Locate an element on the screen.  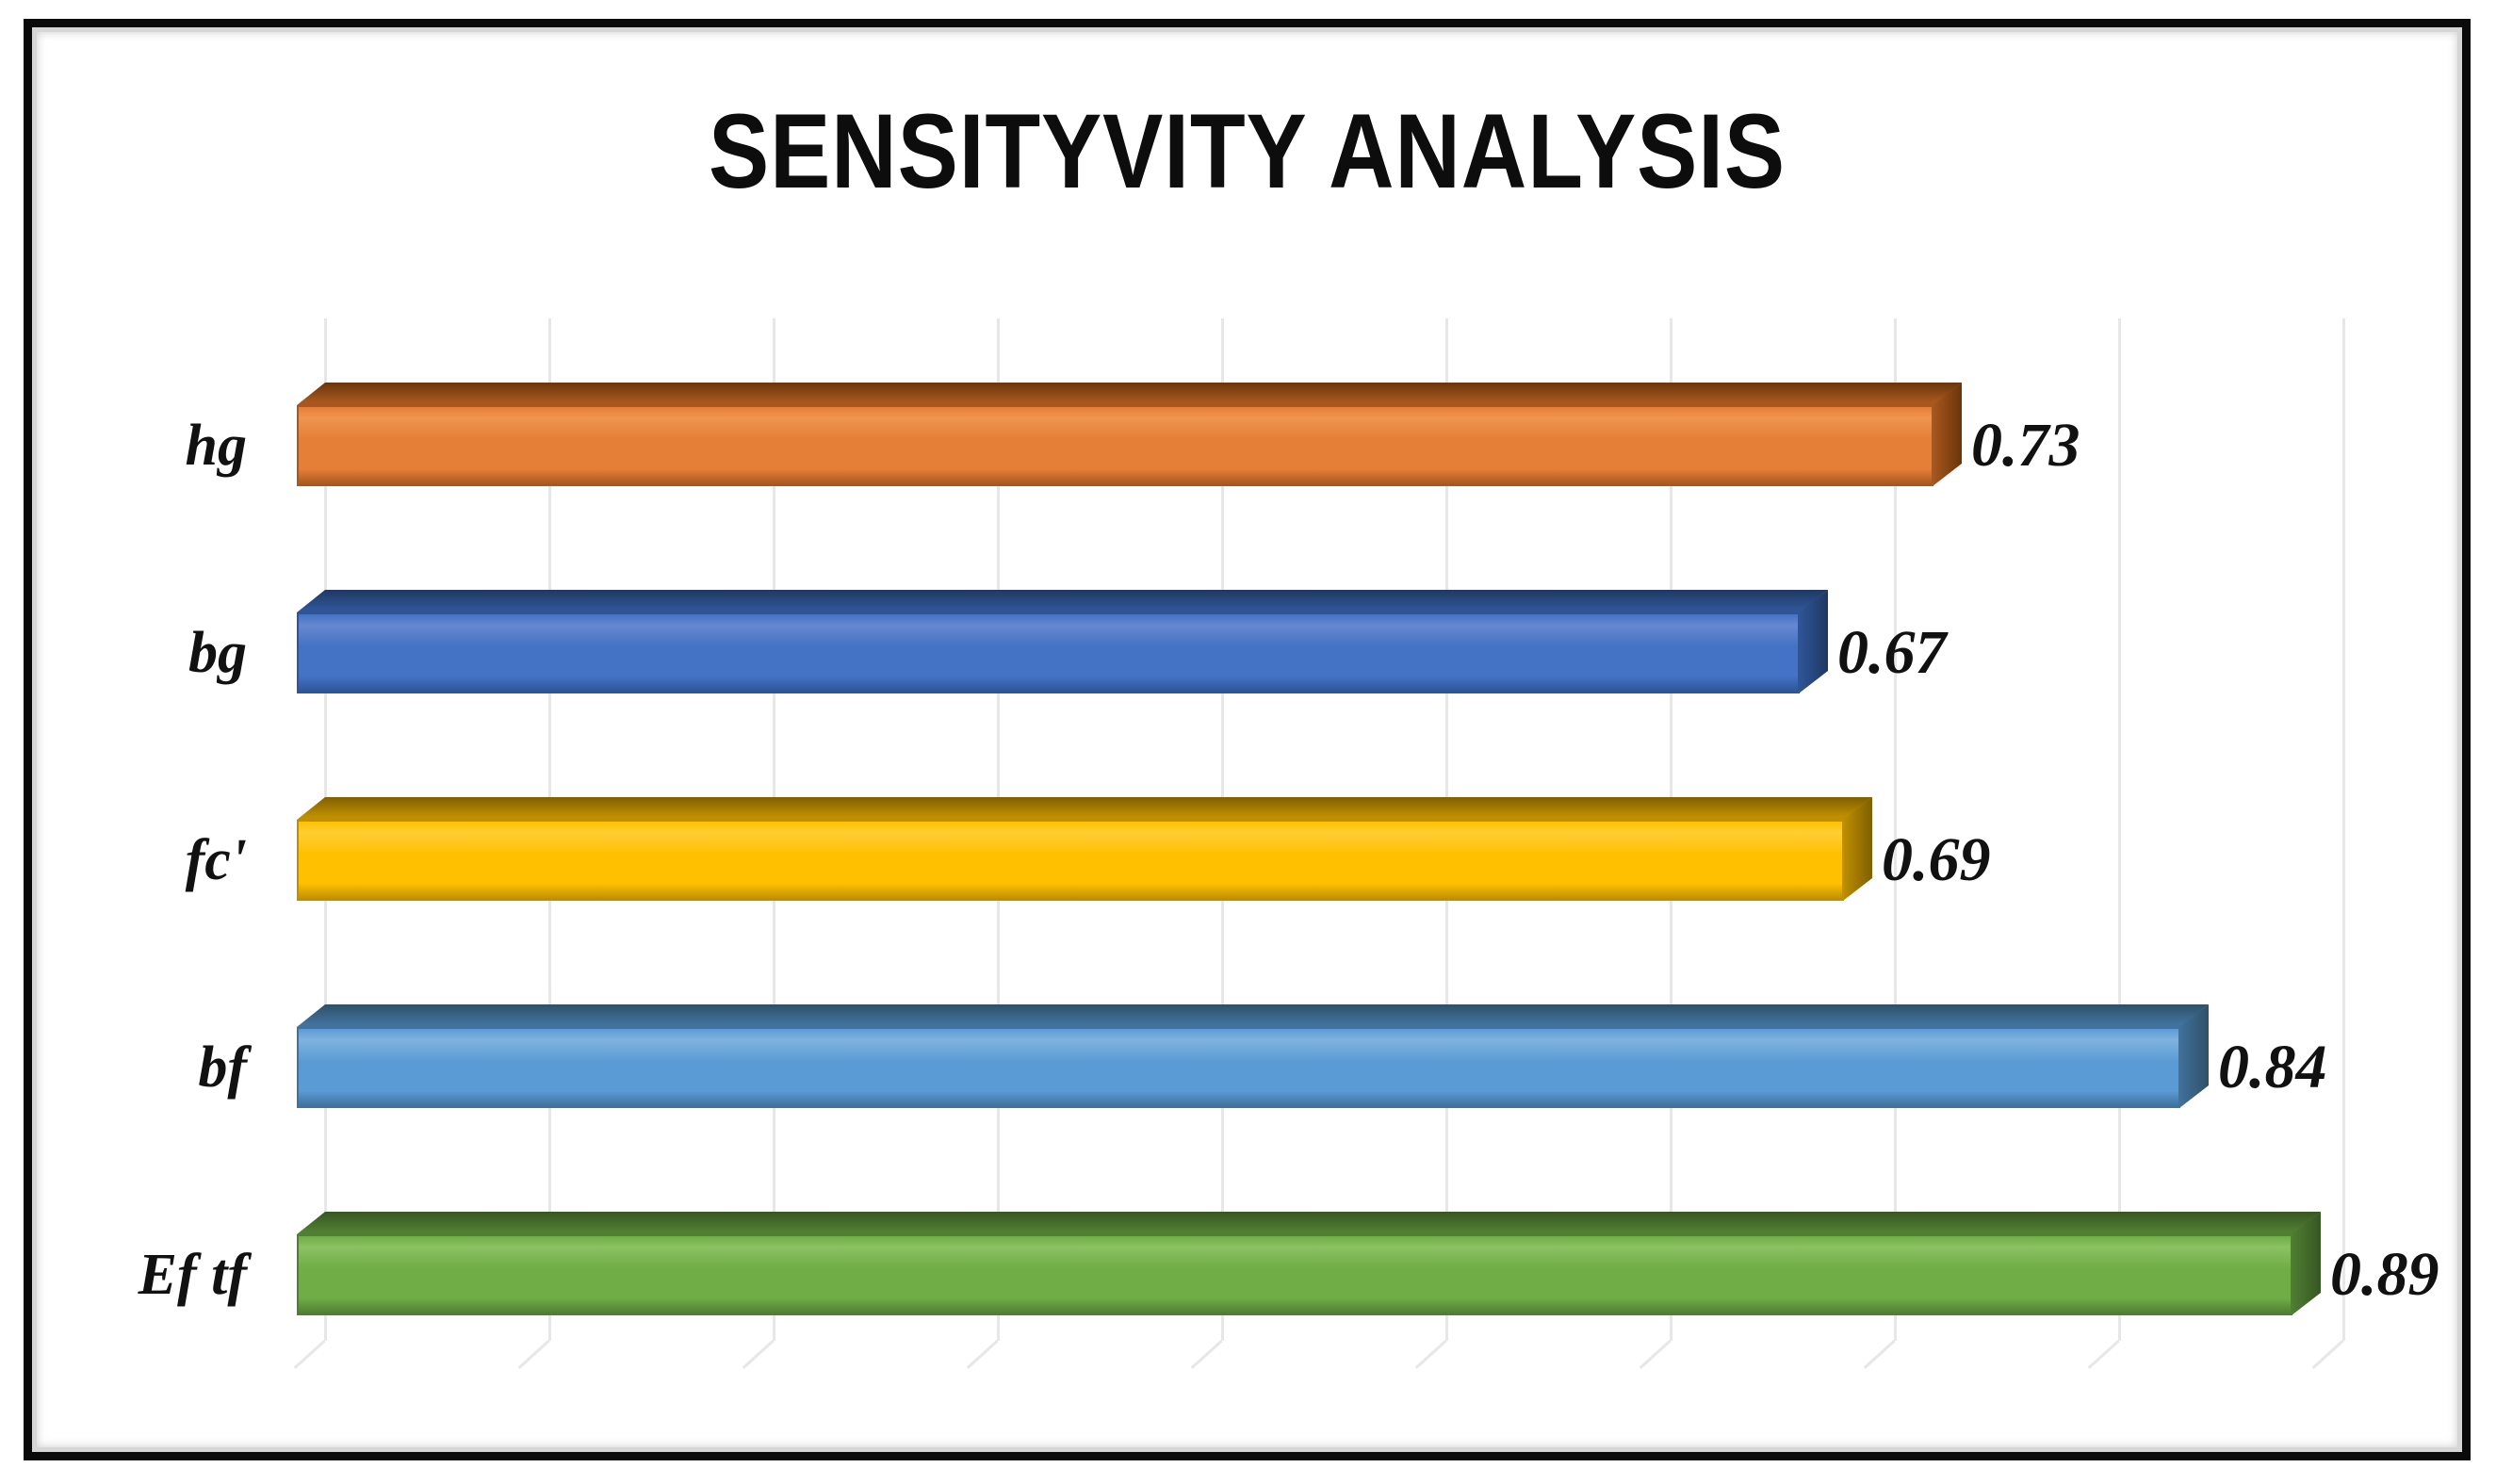
category-label: bg is located at coordinates (217, 652).